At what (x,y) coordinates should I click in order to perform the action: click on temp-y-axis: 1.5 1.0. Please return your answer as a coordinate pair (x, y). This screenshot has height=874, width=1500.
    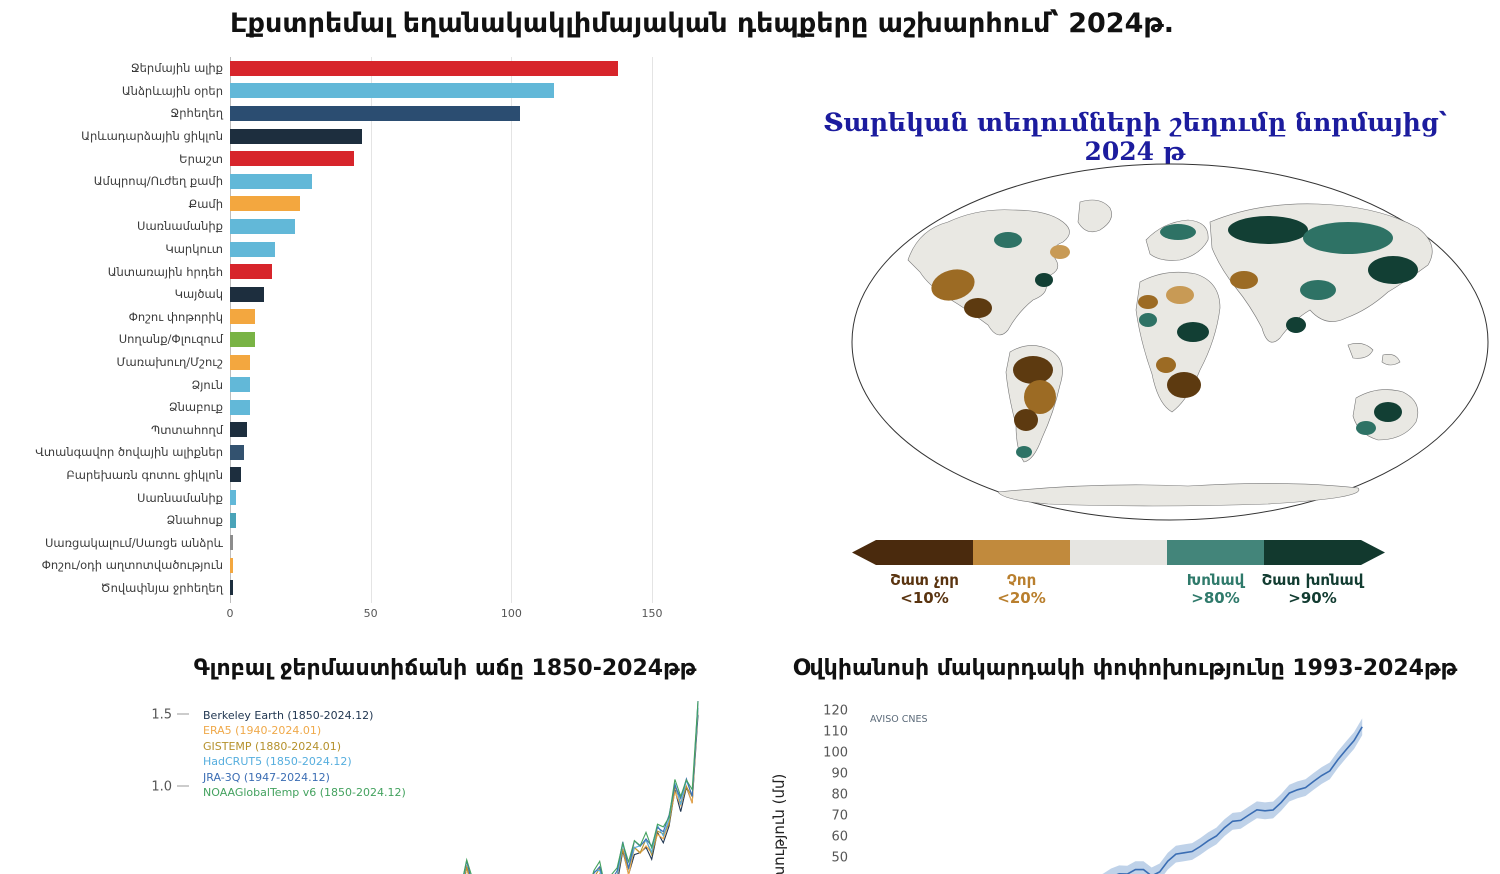
    Looking at the image, I should click on (170, 751).